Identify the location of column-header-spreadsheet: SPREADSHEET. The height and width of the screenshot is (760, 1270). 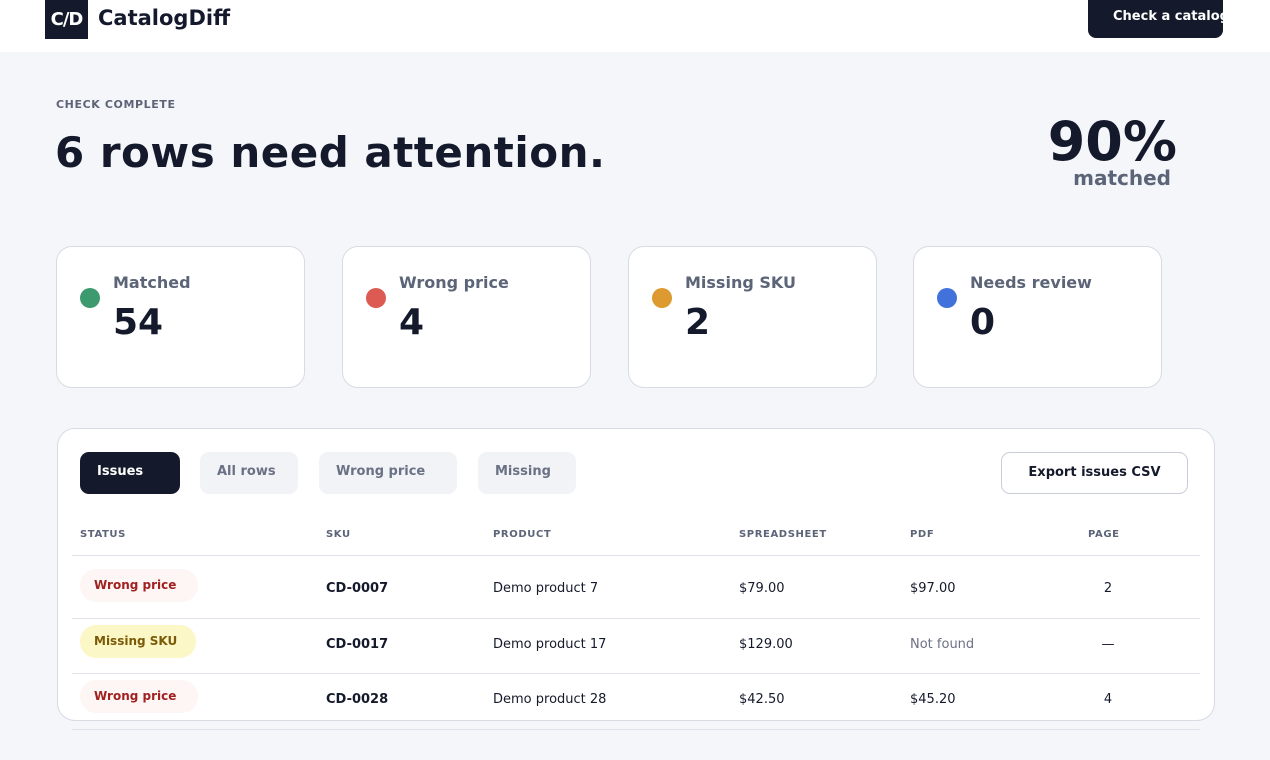
(783, 534).